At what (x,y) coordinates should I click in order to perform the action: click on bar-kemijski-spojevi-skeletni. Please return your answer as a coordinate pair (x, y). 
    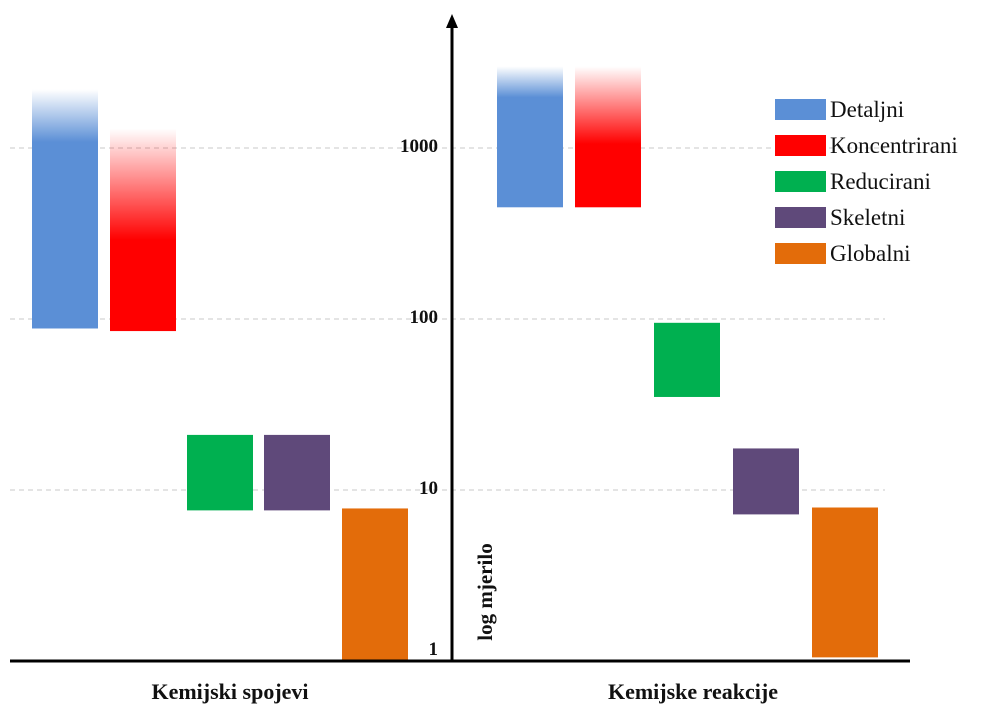
    Looking at the image, I should click on (297, 472).